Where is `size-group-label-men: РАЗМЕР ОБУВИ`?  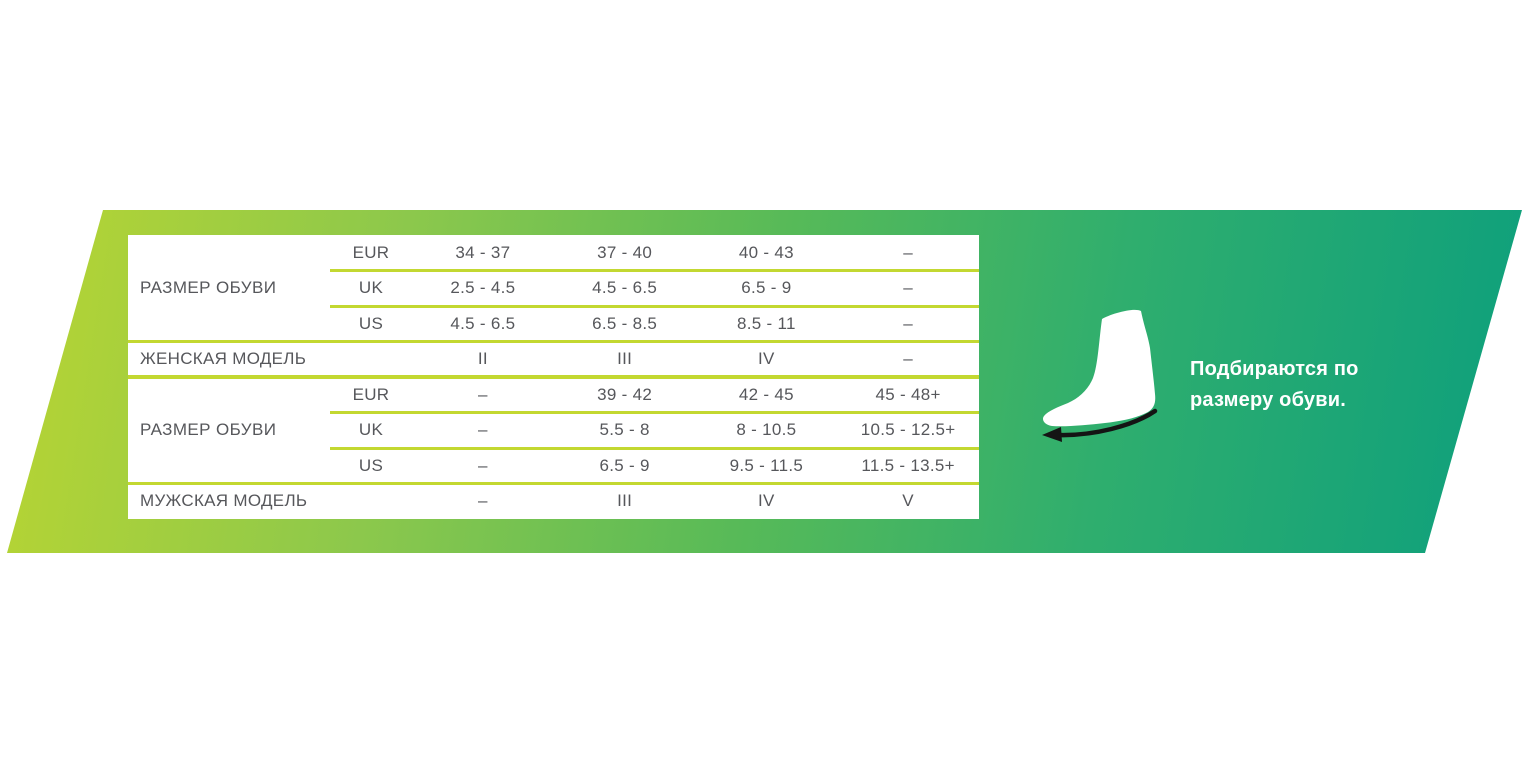 size-group-label-men: РАЗМЕР ОБУВИ is located at coordinates (208, 429).